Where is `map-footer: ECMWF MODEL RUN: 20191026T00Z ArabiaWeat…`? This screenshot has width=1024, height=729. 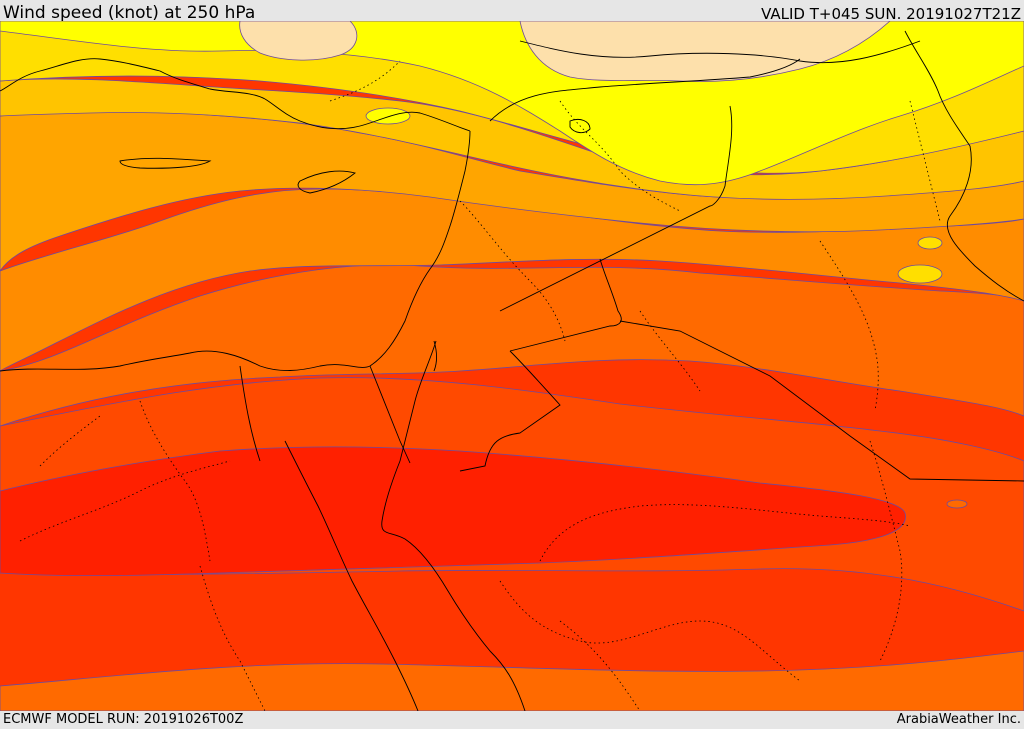
map-footer: ECMWF MODEL RUN: 20191026T00Z ArabiaWeat… is located at coordinates (512, 720).